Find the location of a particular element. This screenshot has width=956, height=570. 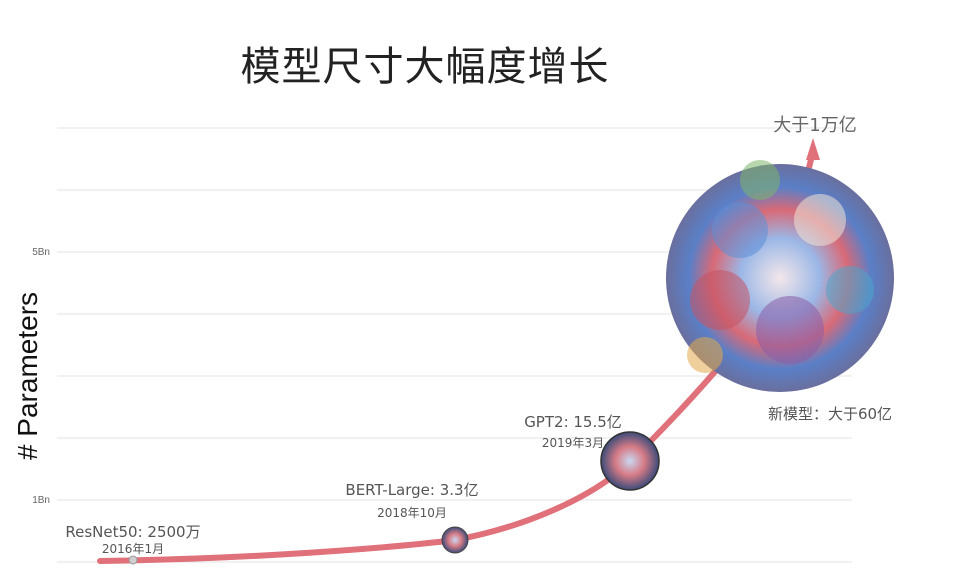

y-tick-label: 5Bn is located at coordinates (41, 252).